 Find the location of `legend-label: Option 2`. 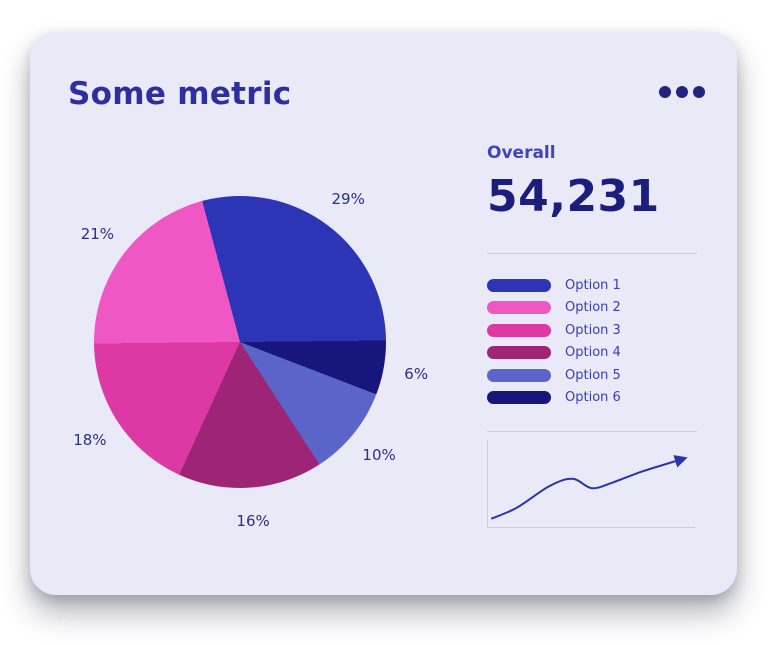

legend-label: Option 2 is located at coordinates (593, 308).